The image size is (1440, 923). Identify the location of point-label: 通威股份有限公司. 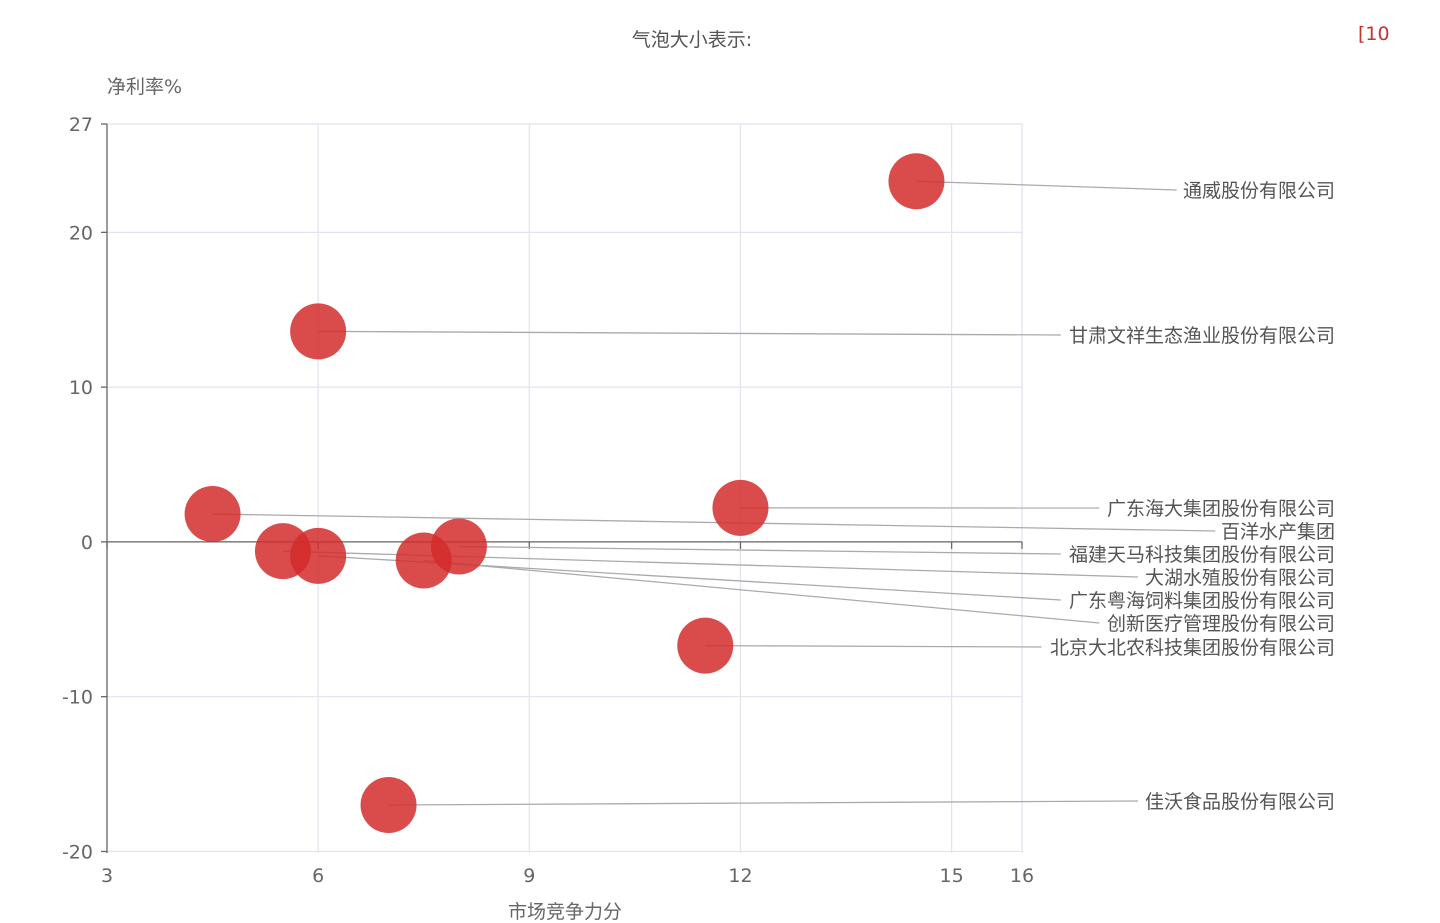
(1259, 191).